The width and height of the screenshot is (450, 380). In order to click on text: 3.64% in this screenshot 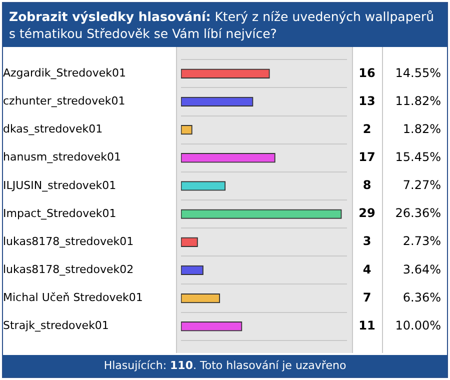, I will do `click(421, 269)`.